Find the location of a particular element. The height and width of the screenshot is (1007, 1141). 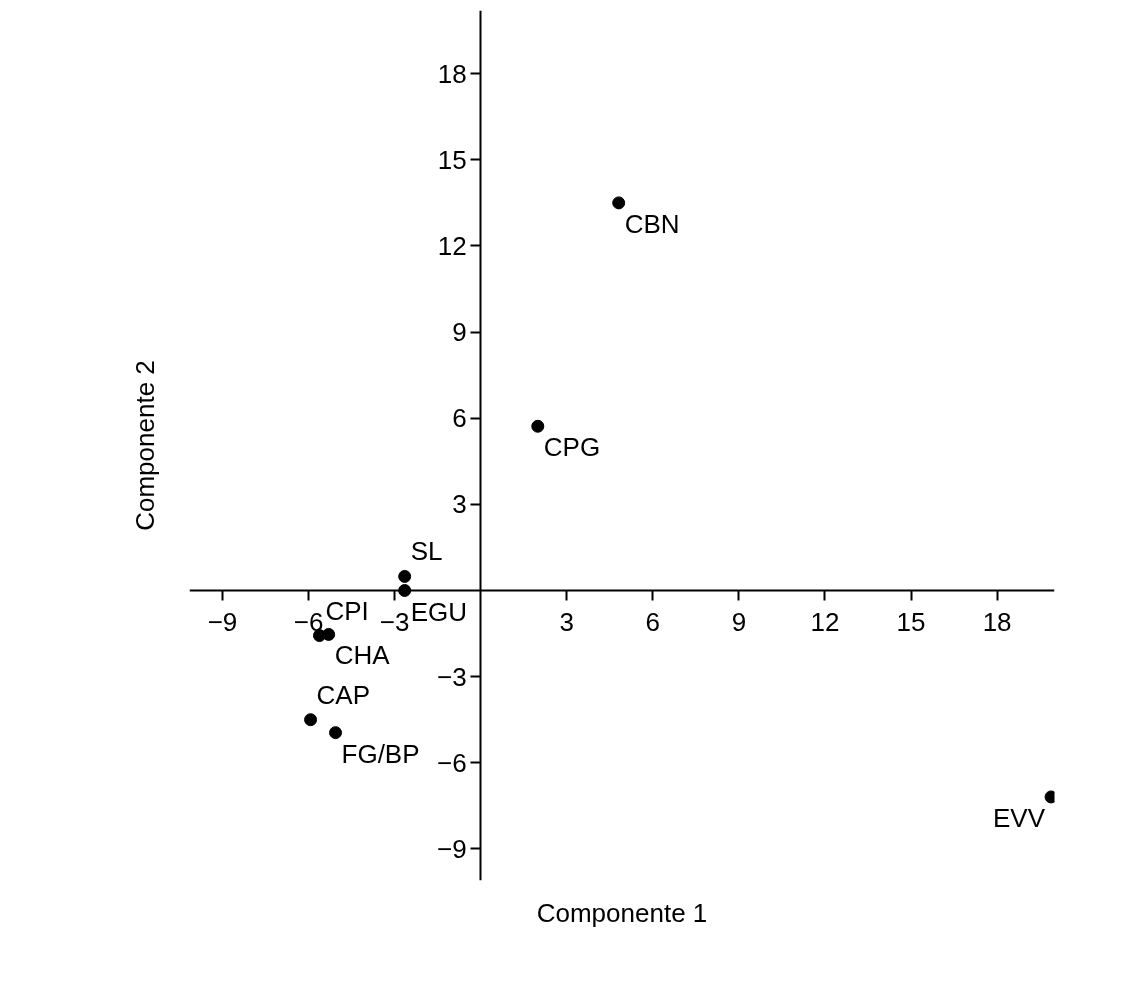

annotation: CAP is located at coordinates (343, 694).